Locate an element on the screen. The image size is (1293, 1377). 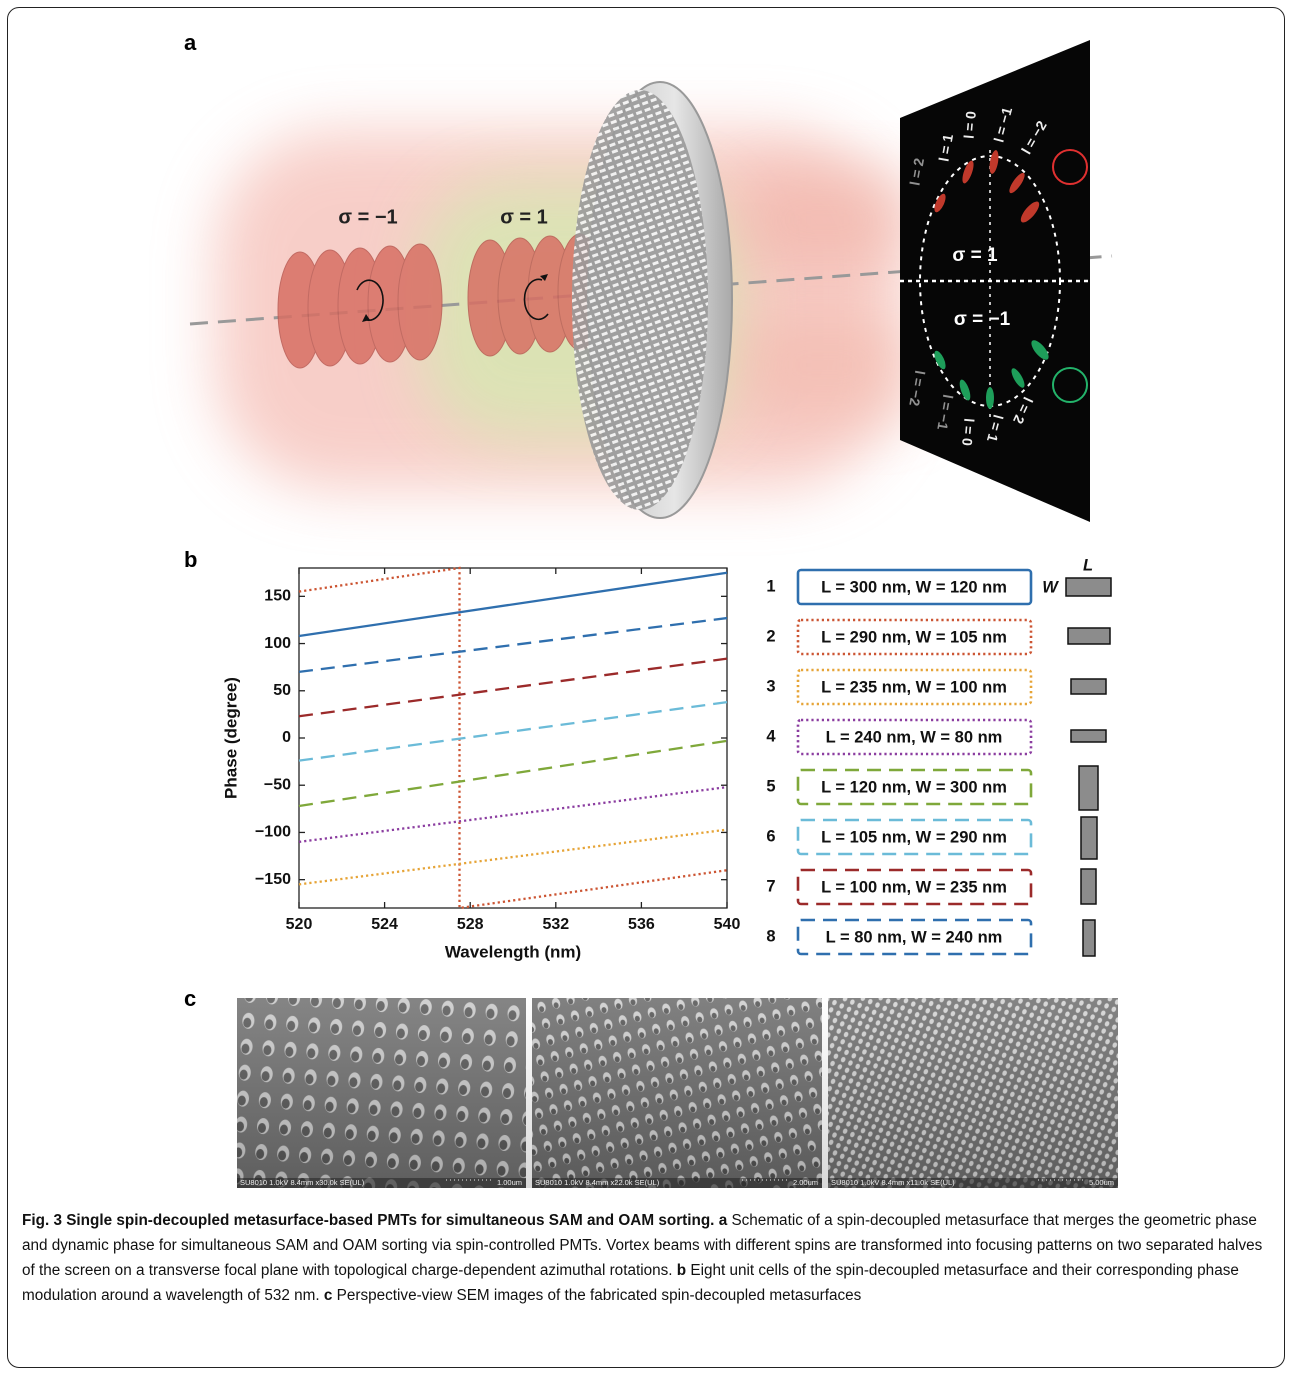
x-tick-label: 540 is located at coordinates (727, 924).